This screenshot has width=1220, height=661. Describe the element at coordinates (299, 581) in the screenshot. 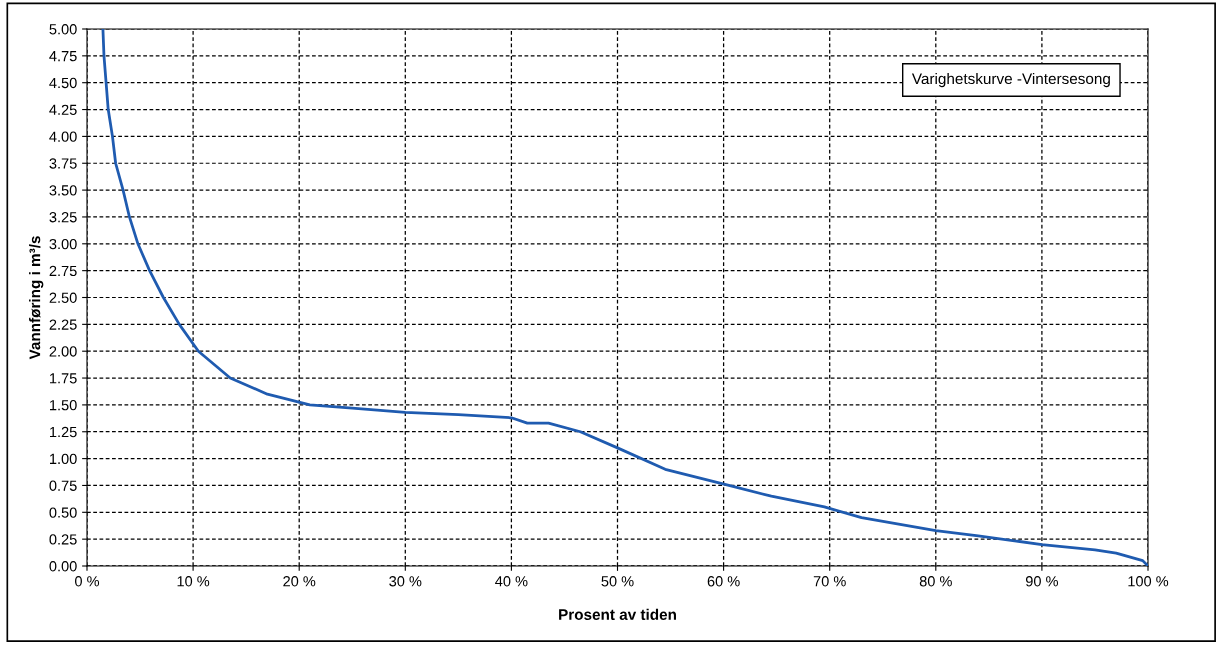

I see `x-tick-label: 20 %` at that location.